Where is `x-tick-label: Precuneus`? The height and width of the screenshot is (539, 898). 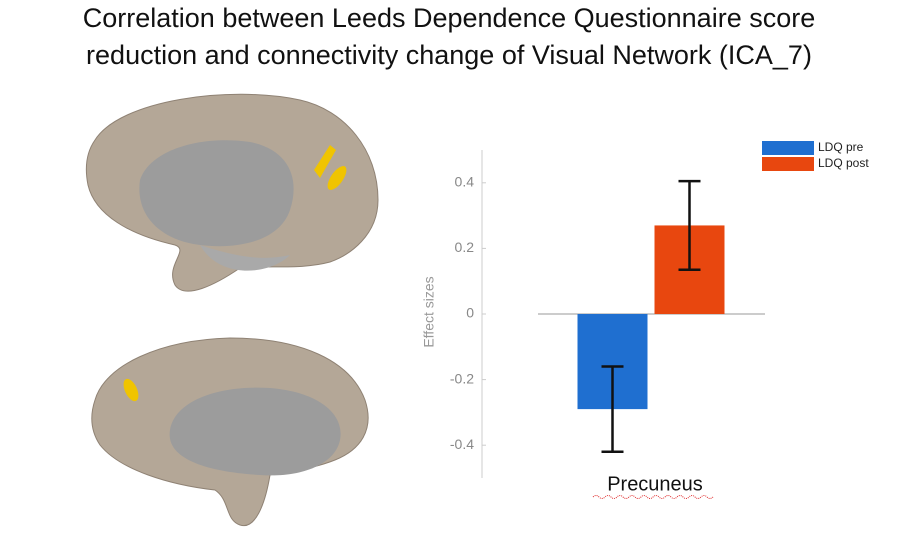 x-tick-label: Precuneus is located at coordinates (655, 484).